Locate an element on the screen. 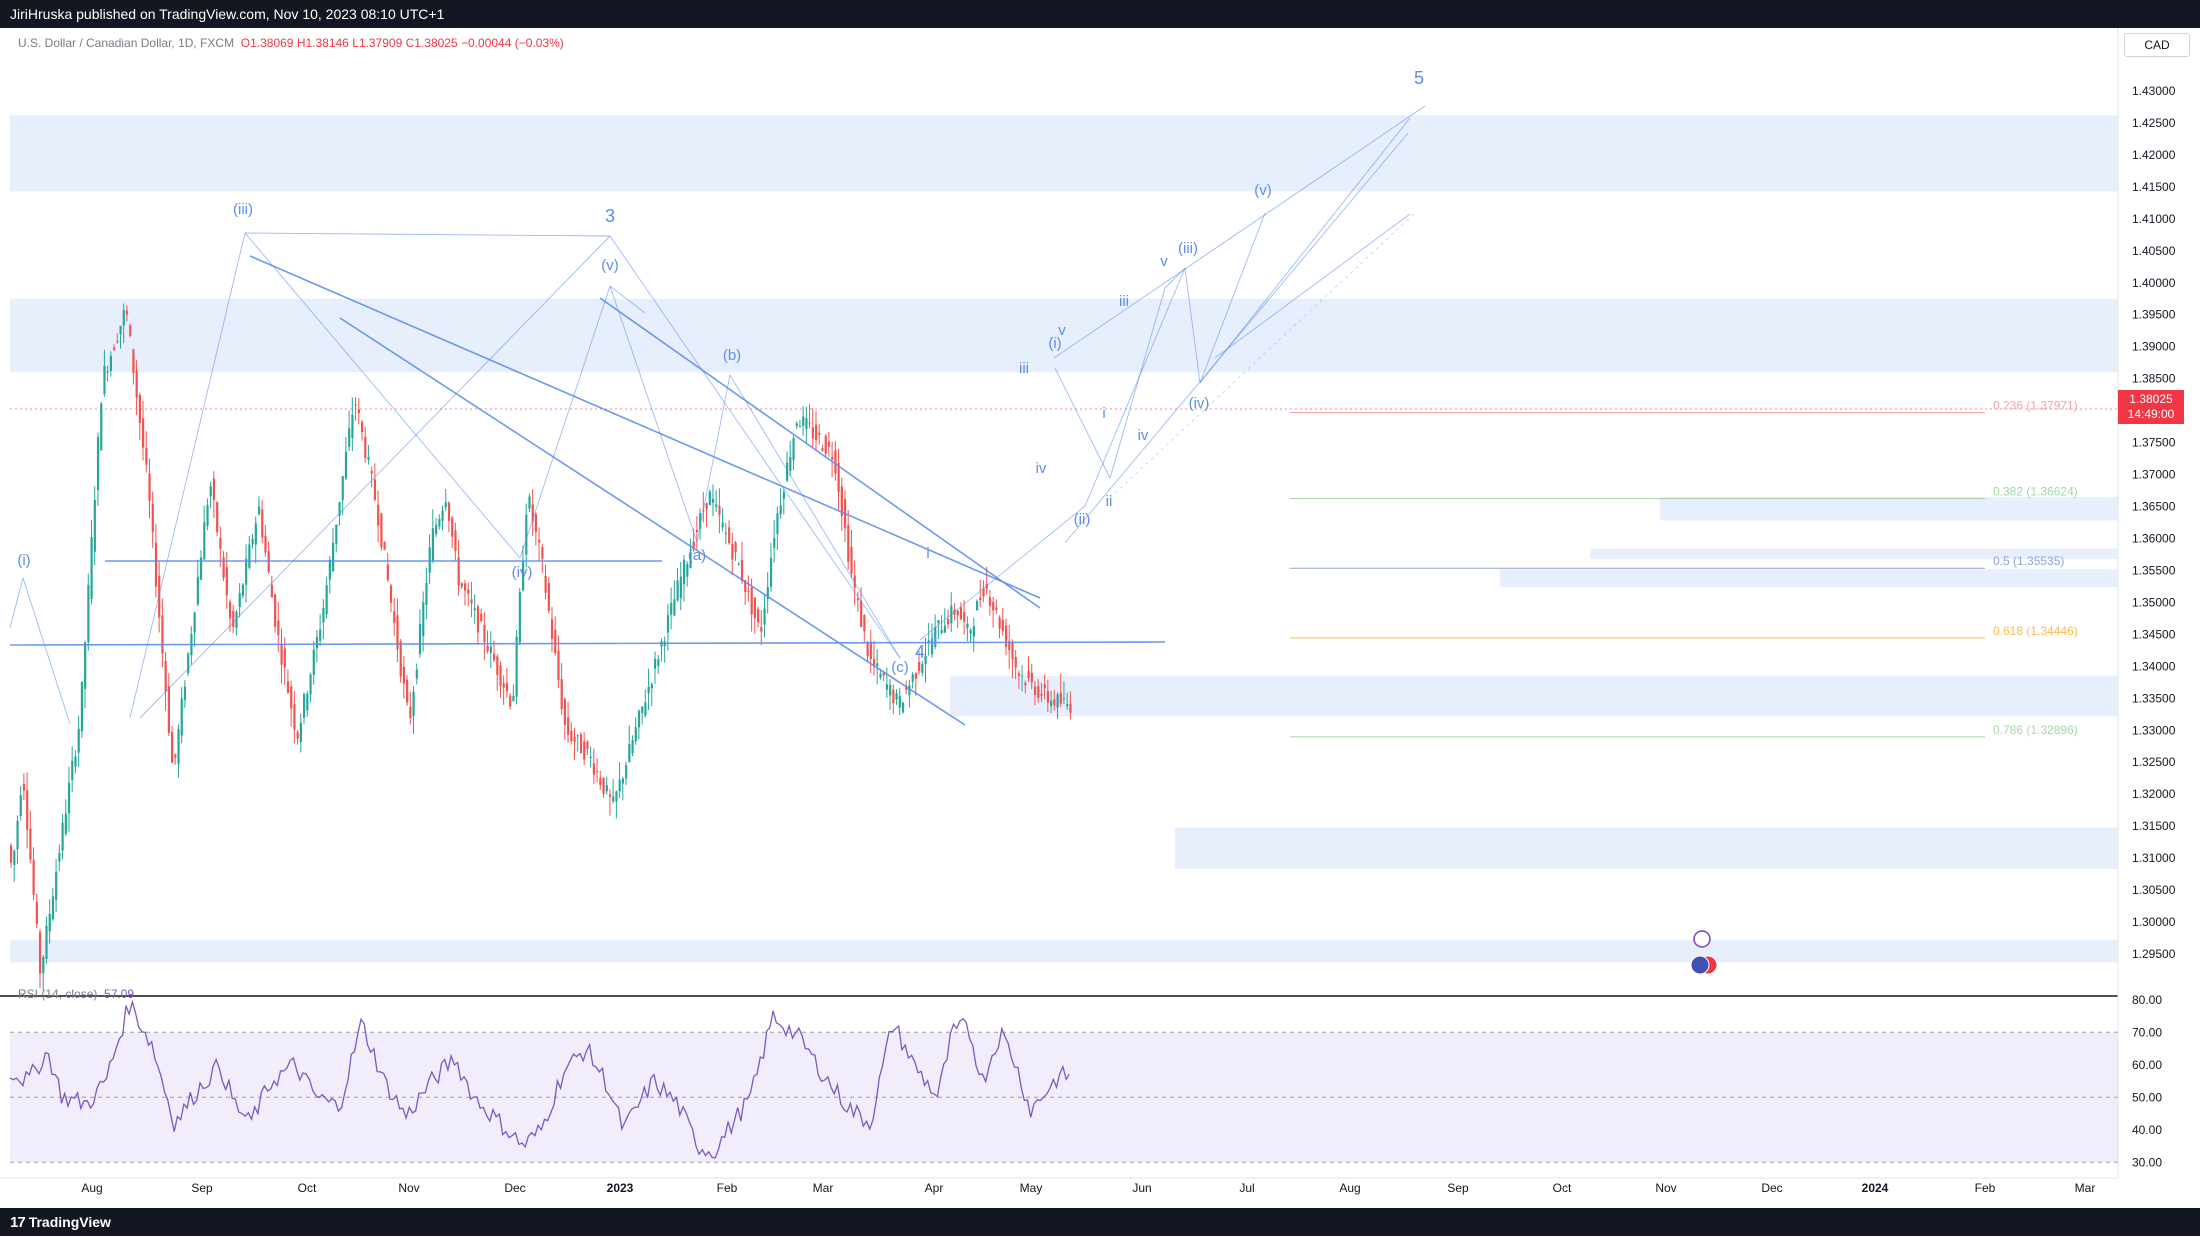  wave-label-14: (i) is located at coordinates (1054, 343).